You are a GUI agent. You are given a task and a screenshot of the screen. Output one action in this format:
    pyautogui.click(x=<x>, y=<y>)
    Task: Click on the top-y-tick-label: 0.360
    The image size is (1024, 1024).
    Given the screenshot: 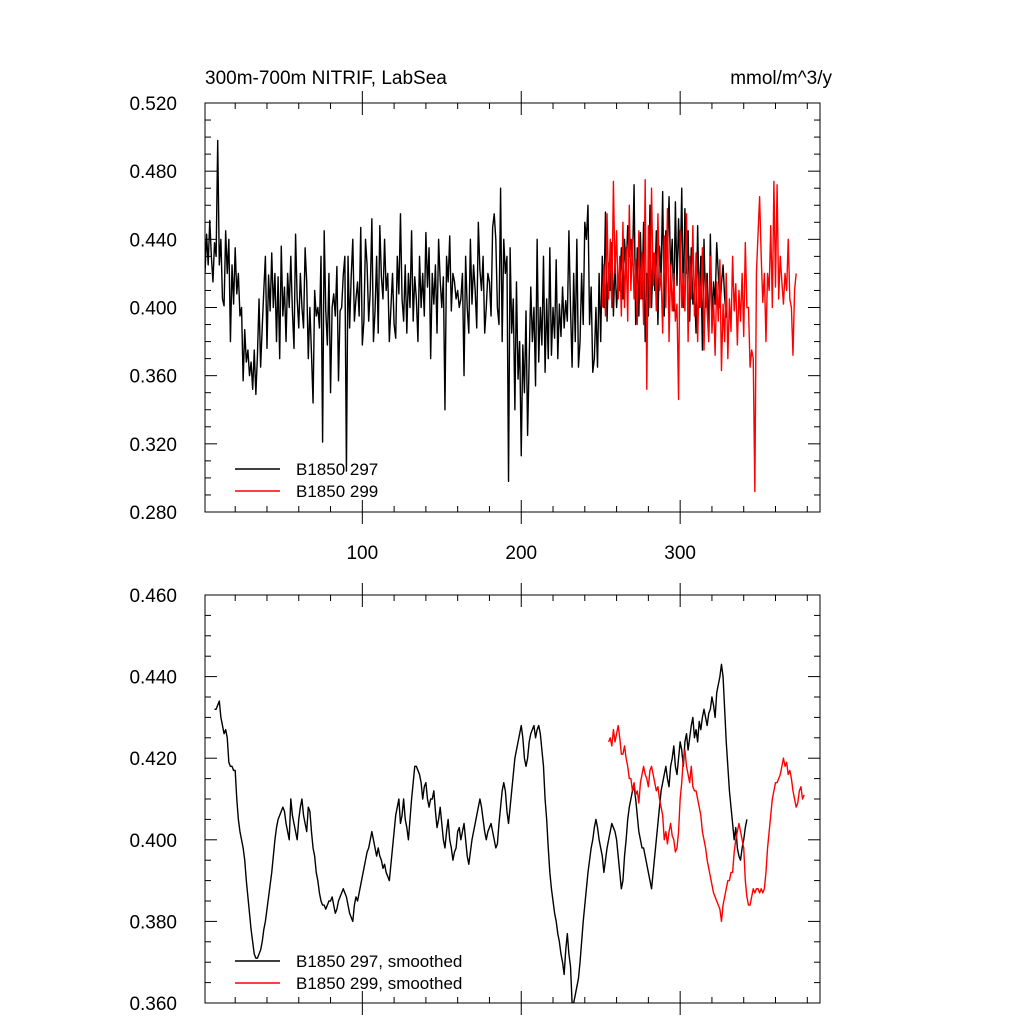 What is the action you would take?
    pyautogui.click(x=153, y=377)
    